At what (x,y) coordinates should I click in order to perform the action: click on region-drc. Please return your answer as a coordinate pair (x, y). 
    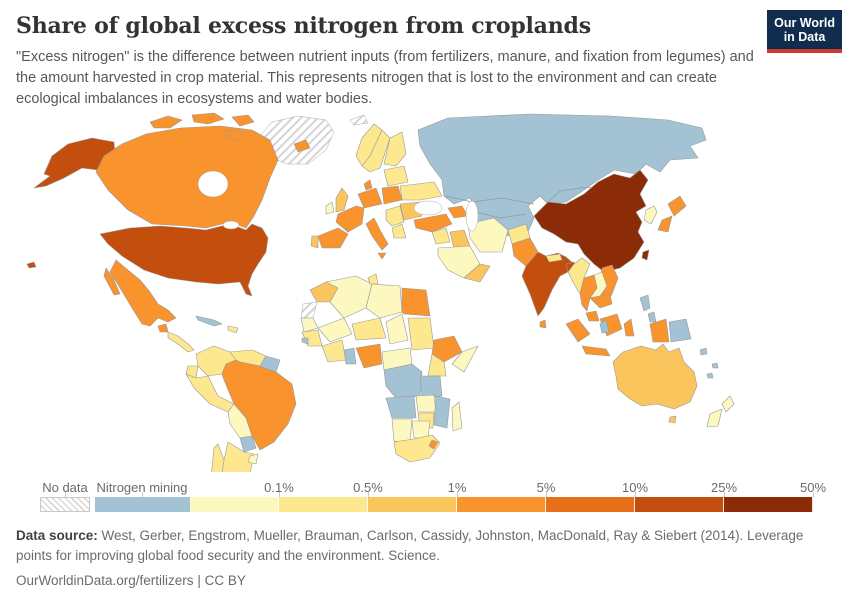
    Looking at the image, I should click on (403, 381).